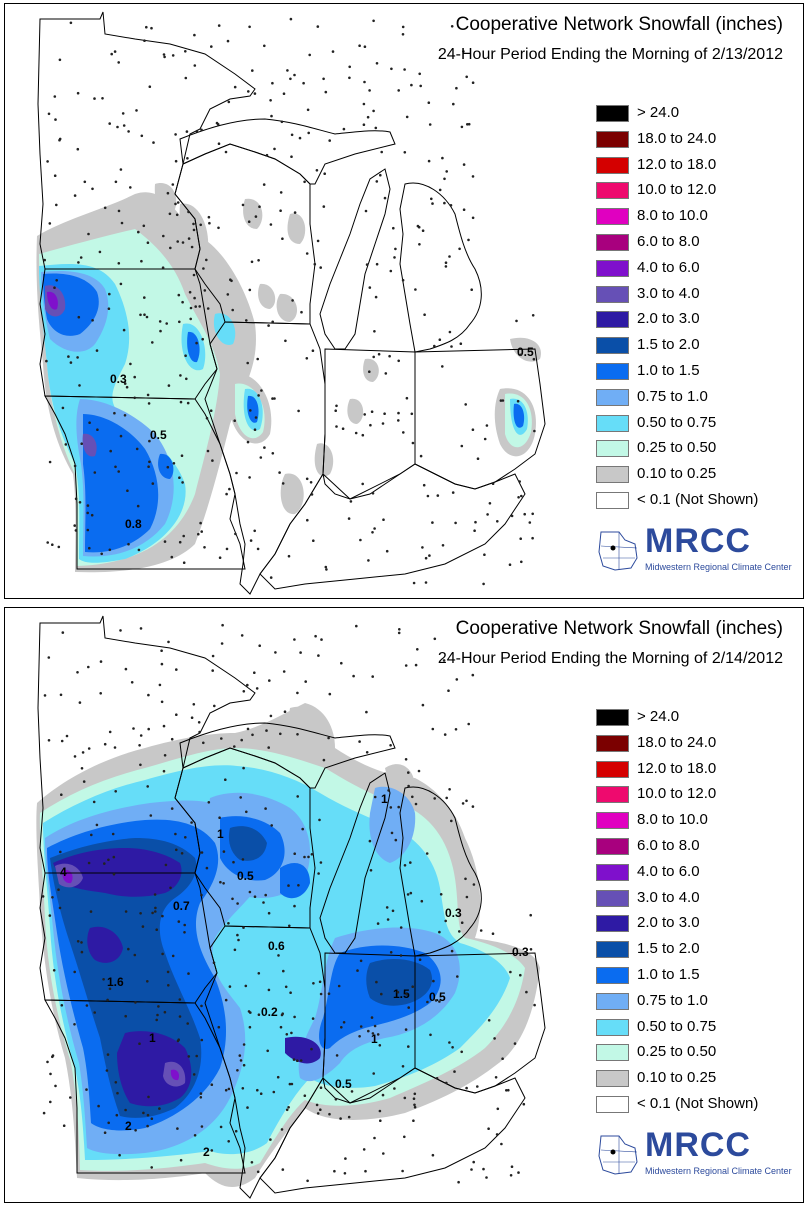 The height and width of the screenshot is (1215, 810). What do you see at coordinates (52, 300) in the screenshot?
I see `snowfall-shading-violet` at bounding box center [52, 300].